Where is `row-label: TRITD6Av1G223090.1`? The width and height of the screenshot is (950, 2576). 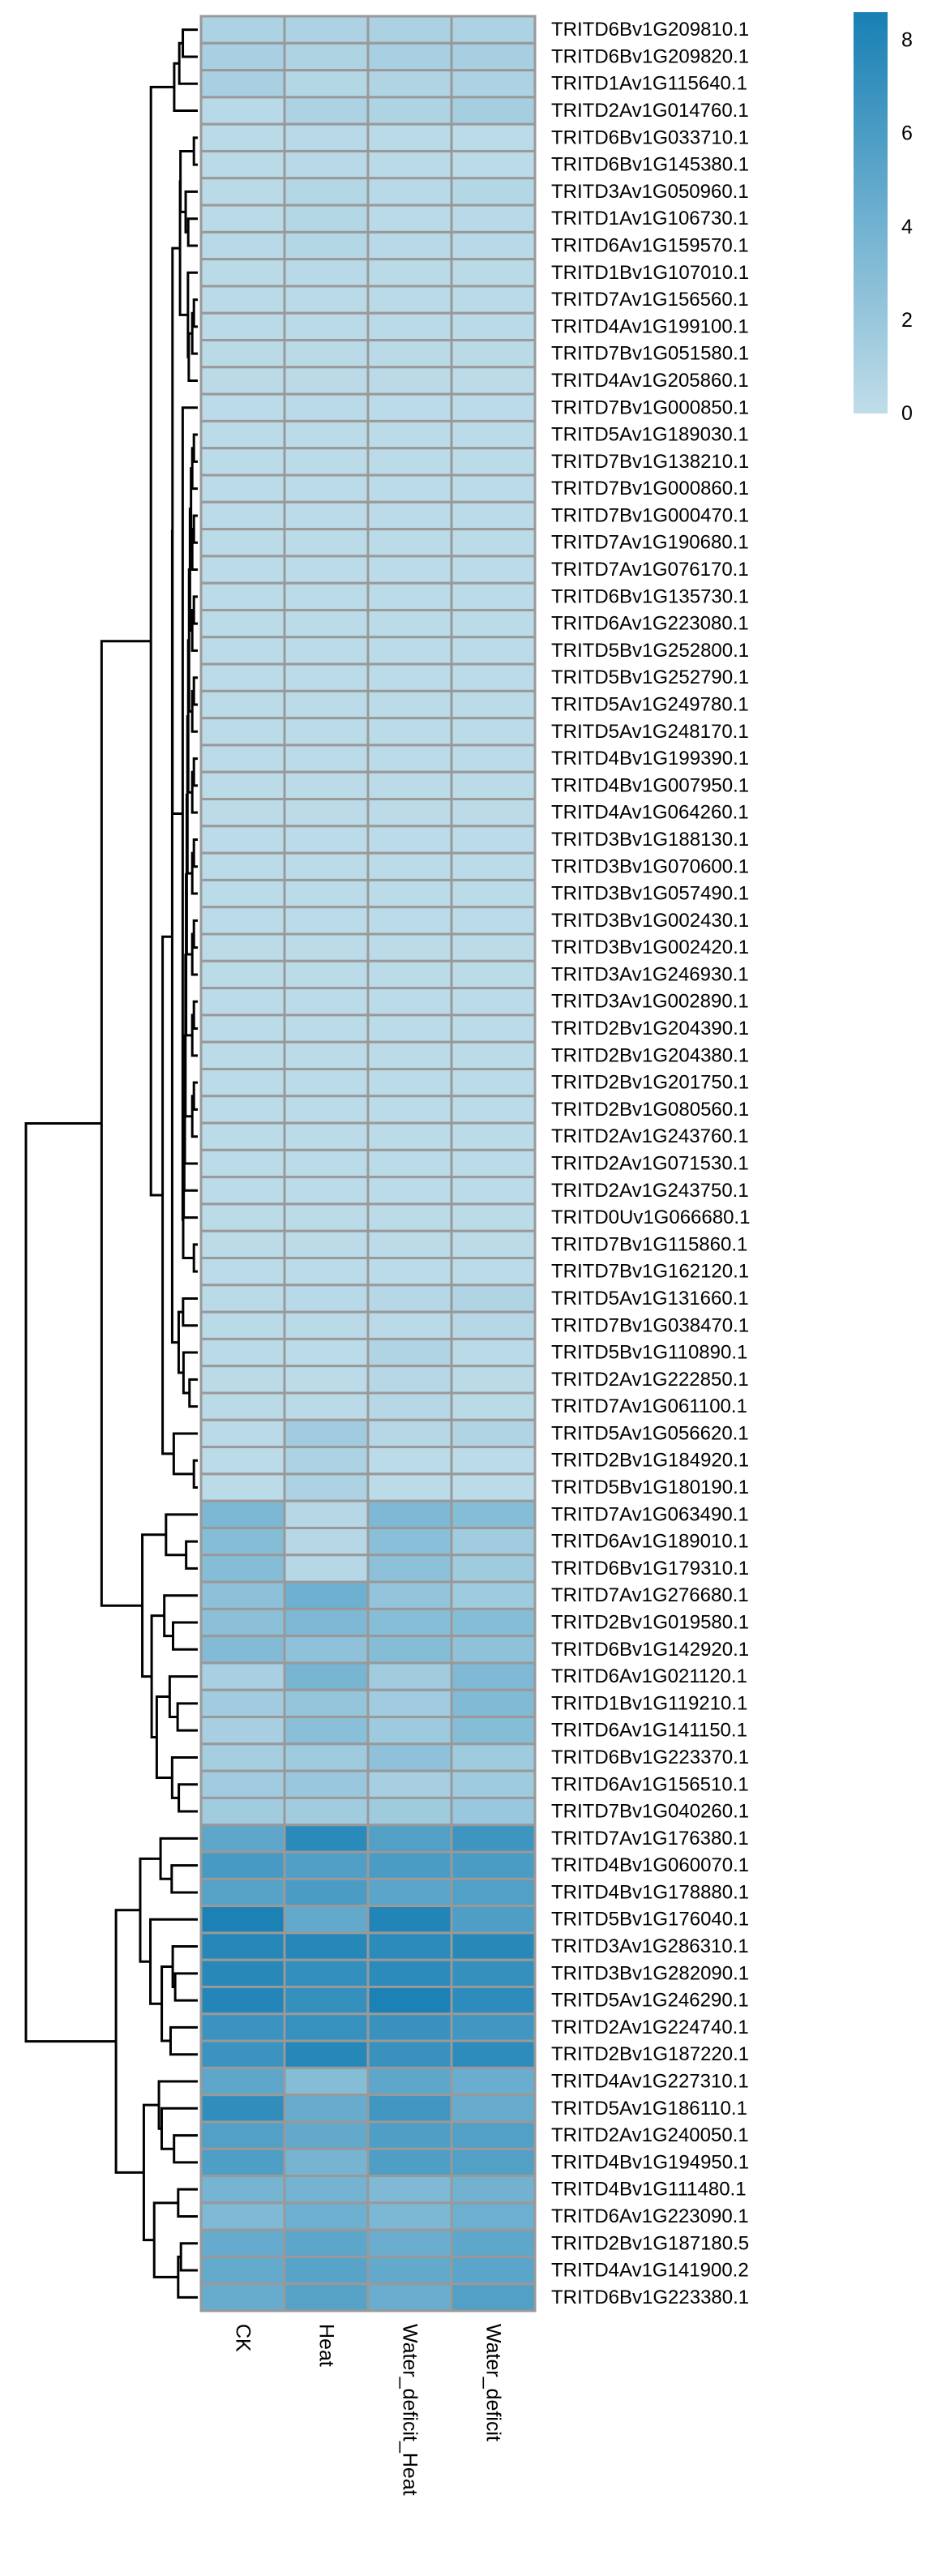
row-label: TRITD6Av1G223090.1 is located at coordinates (650, 2216).